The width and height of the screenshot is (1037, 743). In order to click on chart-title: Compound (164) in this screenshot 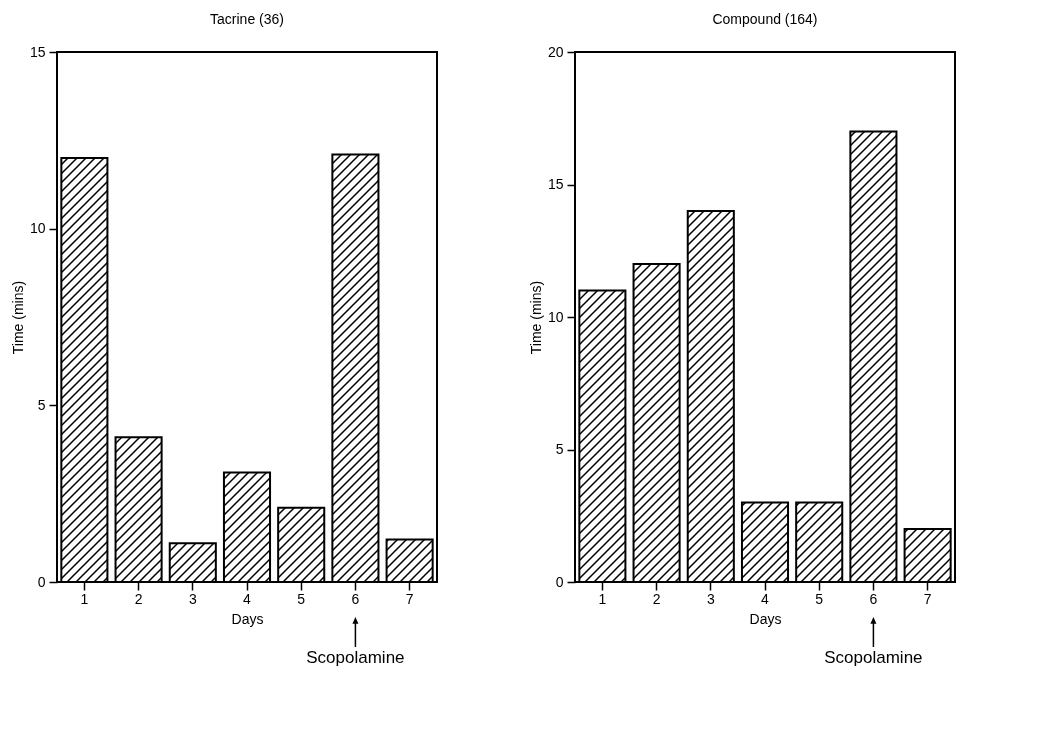, I will do `click(765, 19)`.